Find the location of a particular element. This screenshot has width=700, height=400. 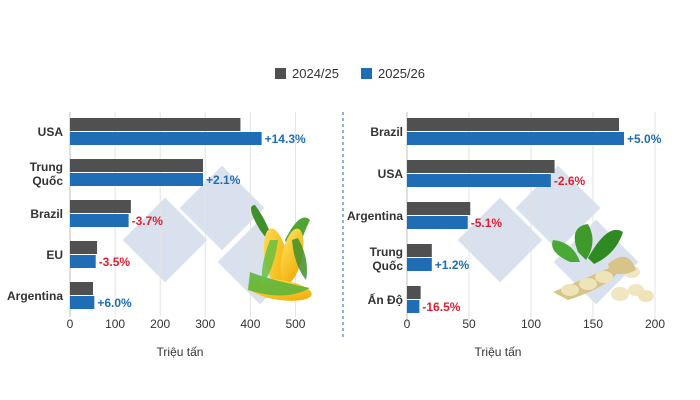

corn-tick-label: 100 is located at coordinates (115, 324).